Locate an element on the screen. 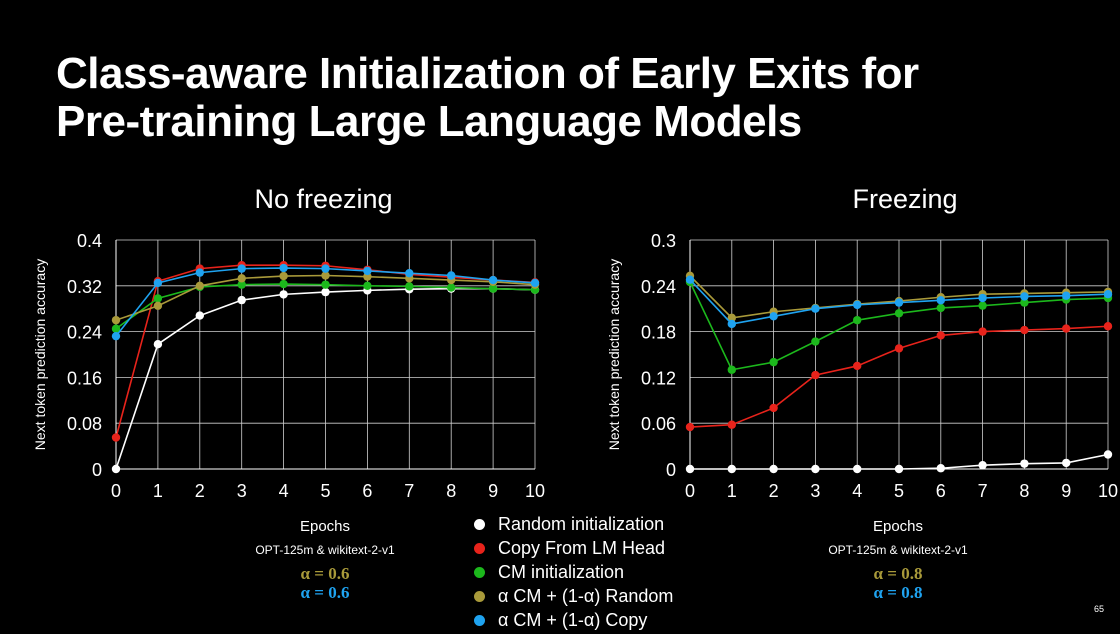 The image size is (1120, 634). right-x-tick-label-3: 3 is located at coordinates (815, 491).